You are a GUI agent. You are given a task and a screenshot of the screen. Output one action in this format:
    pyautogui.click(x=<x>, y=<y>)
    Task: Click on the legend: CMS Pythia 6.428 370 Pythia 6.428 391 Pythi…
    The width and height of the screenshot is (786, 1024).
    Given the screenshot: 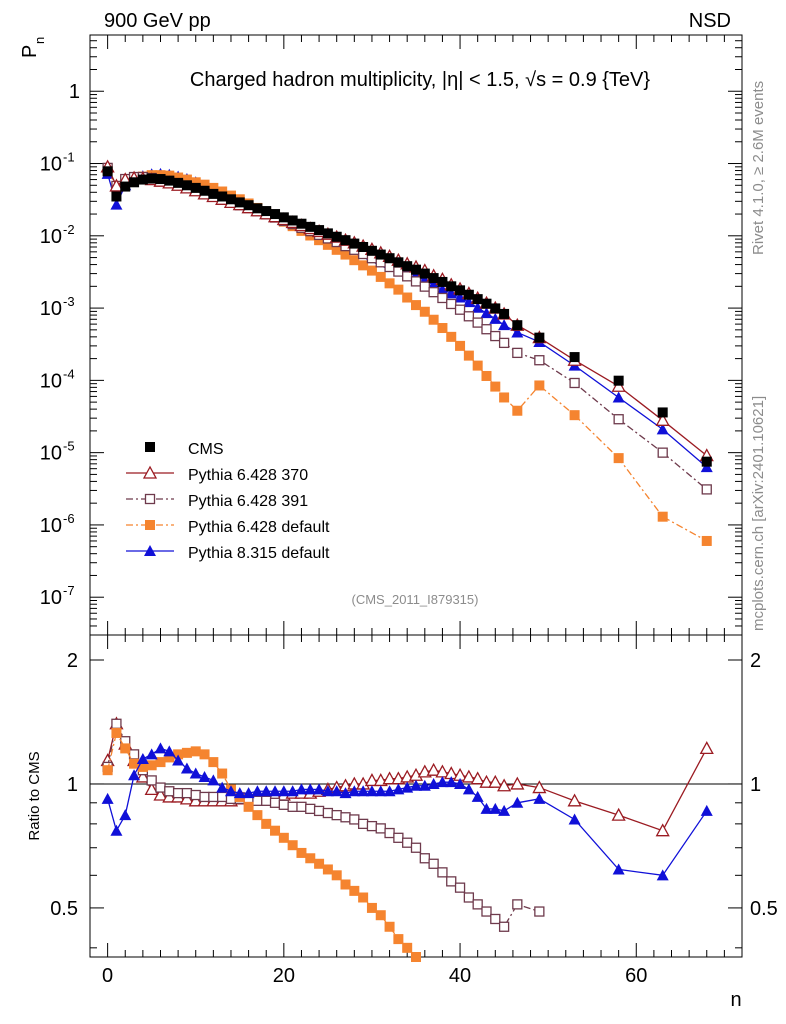 What is the action you would take?
    pyautogui.click(x=228, y=501)
    